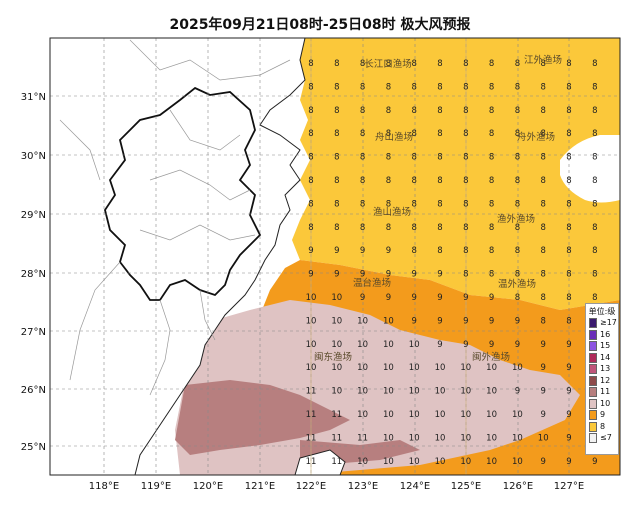 Image resolution: width=640 pixels, height=507 pixels. I want to click on legend-item: 16, so click(602, 335).